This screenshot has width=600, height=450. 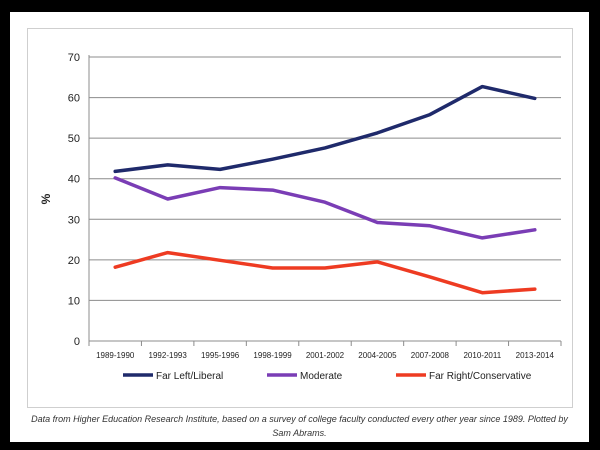 I want to click on legend-label: Far Left/Liberal, so click(x=189, y=376).